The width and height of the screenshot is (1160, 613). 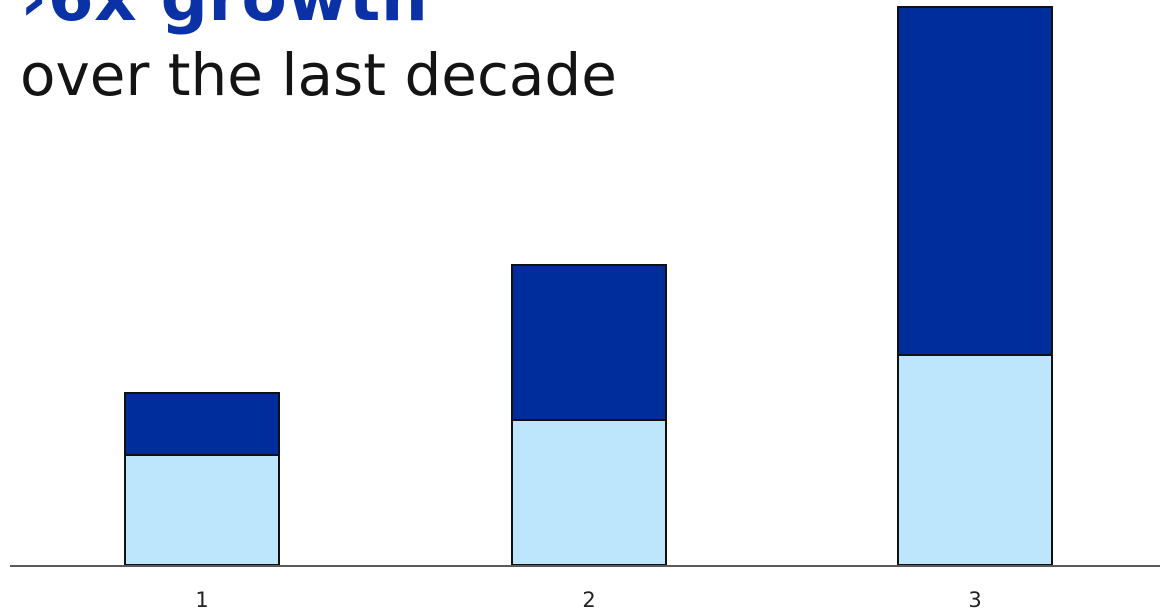 What do you see at coordinates (975, 460) in the screenshot?
I see `bar-segment-3-bottom` at bounding box center [975, 460].